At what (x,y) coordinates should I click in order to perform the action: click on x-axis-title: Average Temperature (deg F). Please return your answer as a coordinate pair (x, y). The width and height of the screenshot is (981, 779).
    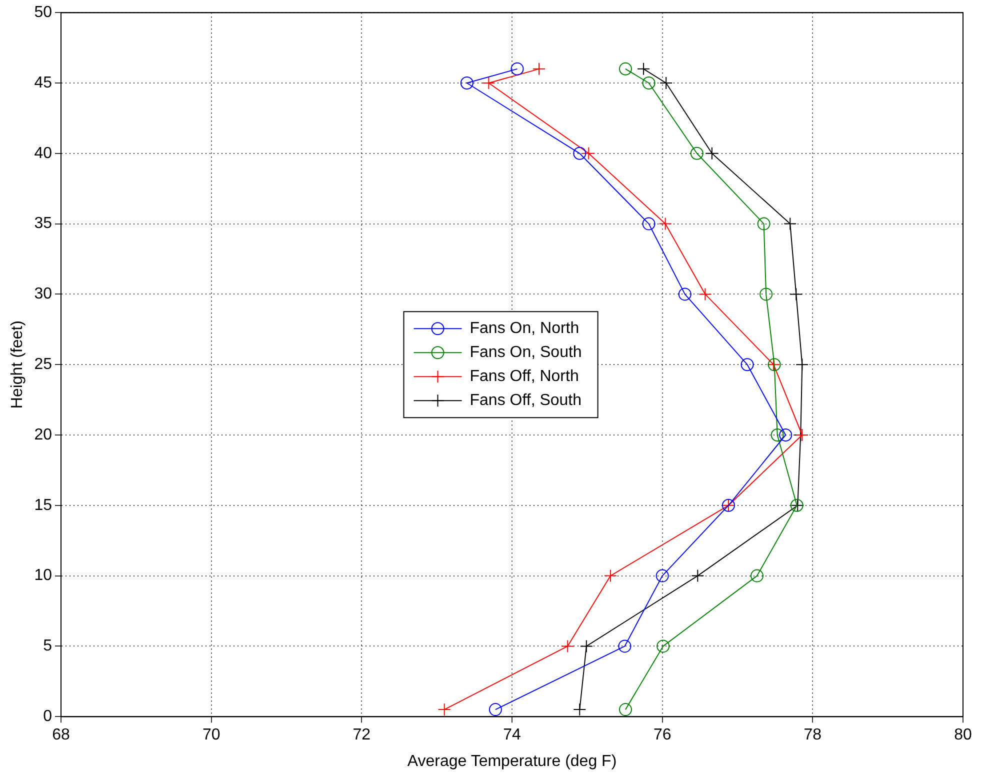
    Looking at the image, I should click on (512, 761).